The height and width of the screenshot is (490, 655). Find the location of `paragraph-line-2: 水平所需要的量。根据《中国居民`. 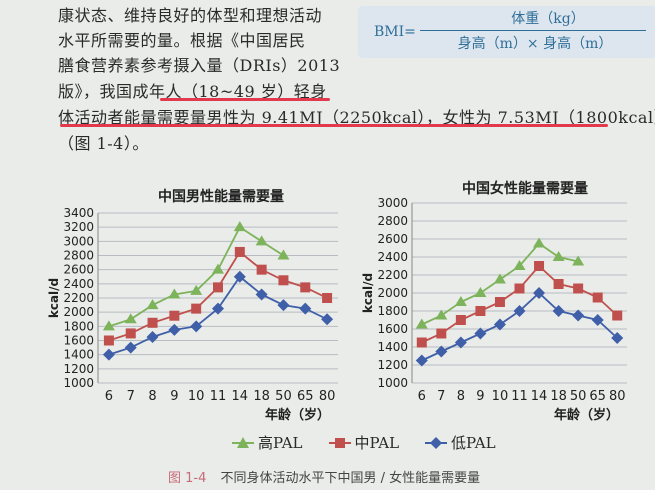

paragraph-line-2: 水平所需要的量。根据《中国居民 is located at coordinates (182, 40).